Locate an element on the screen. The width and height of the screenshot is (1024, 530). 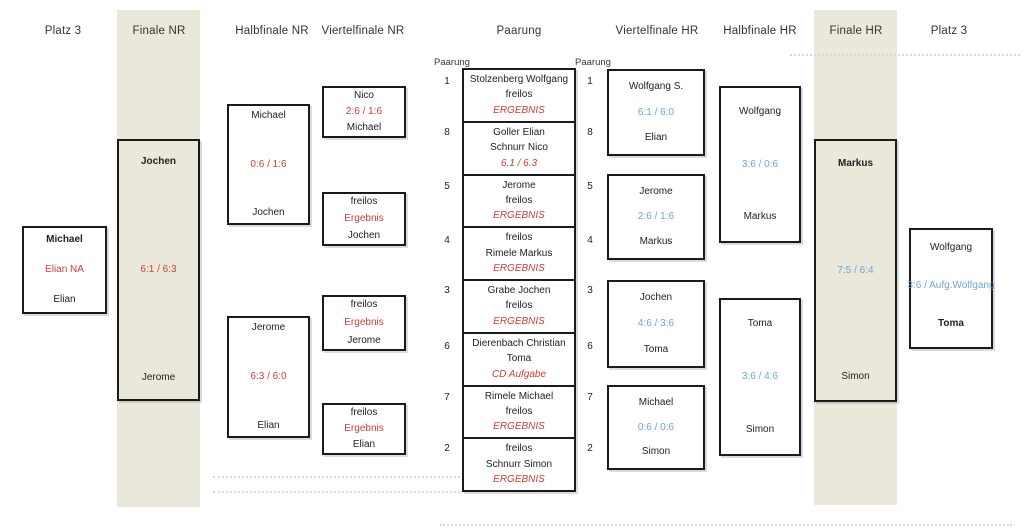
header-viertelfinale-hr: Viertelfinale HR is located at coordinates (657, 31).